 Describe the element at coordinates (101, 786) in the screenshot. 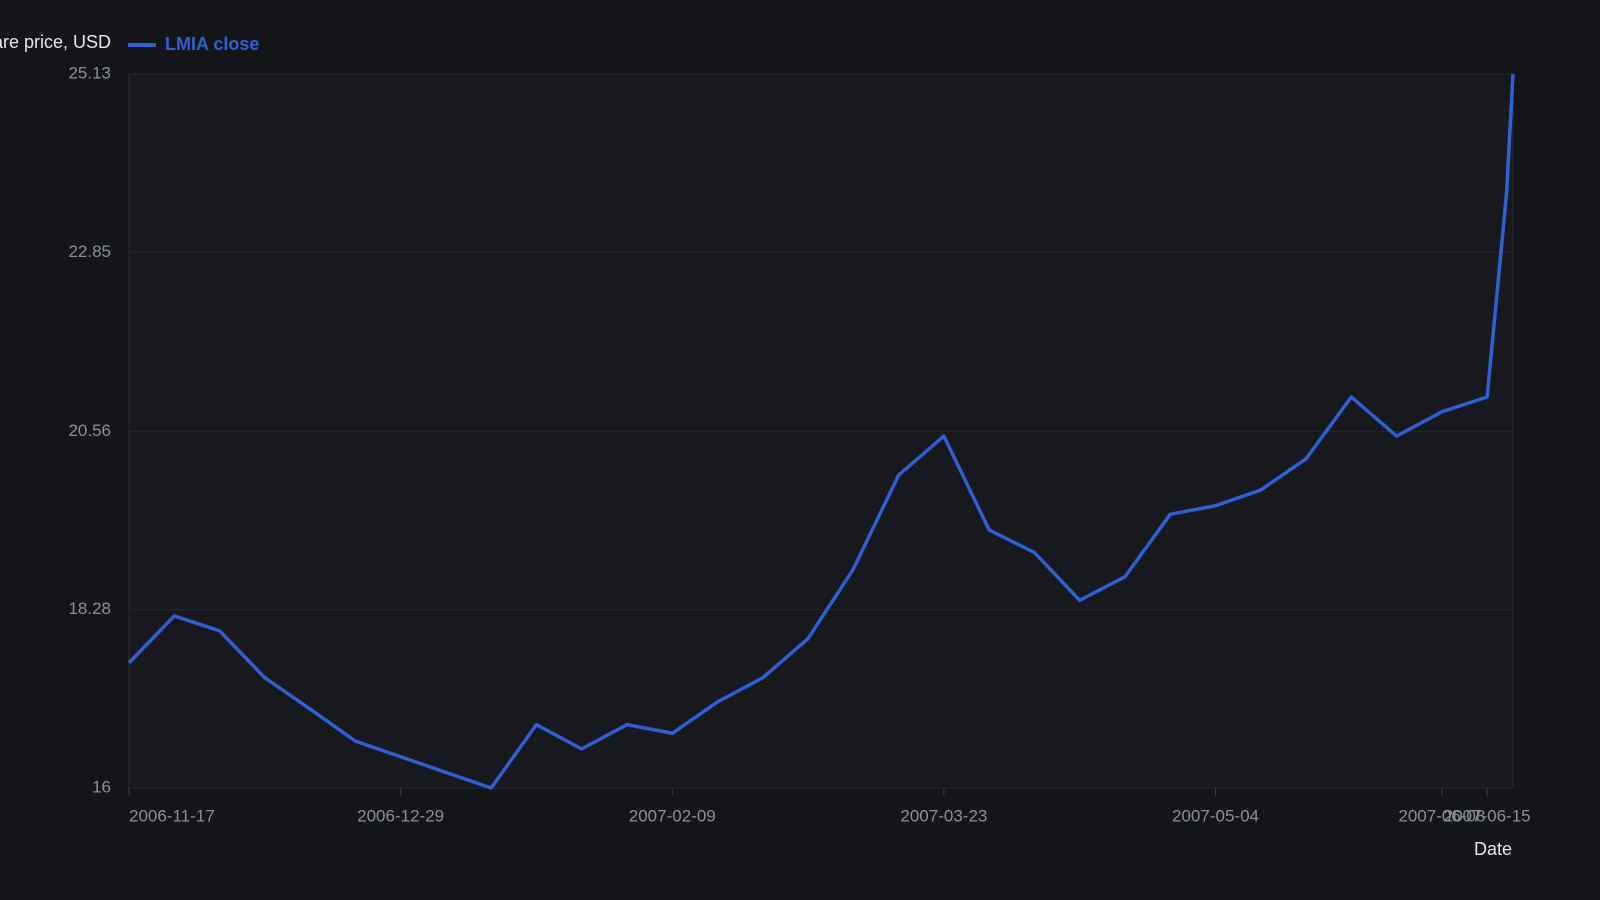

I see `y-tick-label: 16` at that location.